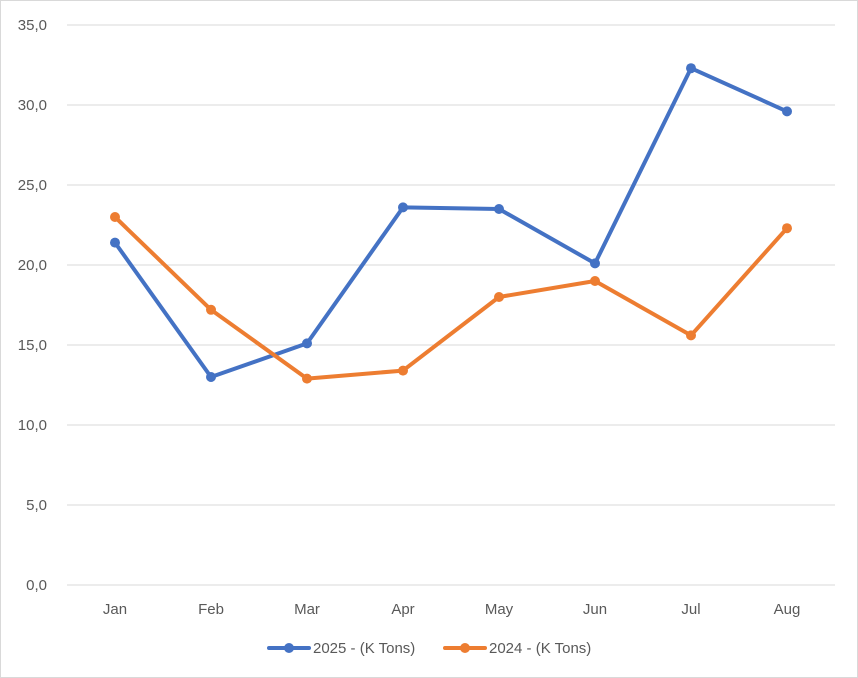 The height and width of the screenshot is (678, 858). I want to click on y-tick-label: 5,0, so click(36, 505).